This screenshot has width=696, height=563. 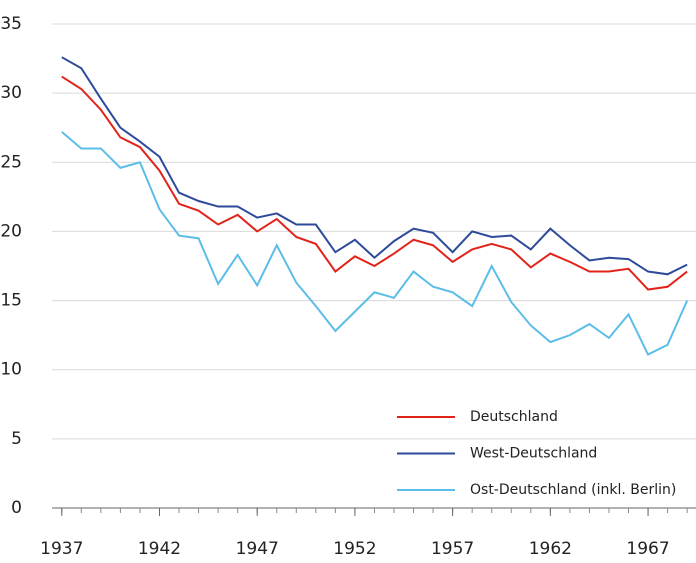 What do you see at coordinates (11, 370) in the screenshot?
I see `y-tick-label: 10` at bounding box center [11, 370].